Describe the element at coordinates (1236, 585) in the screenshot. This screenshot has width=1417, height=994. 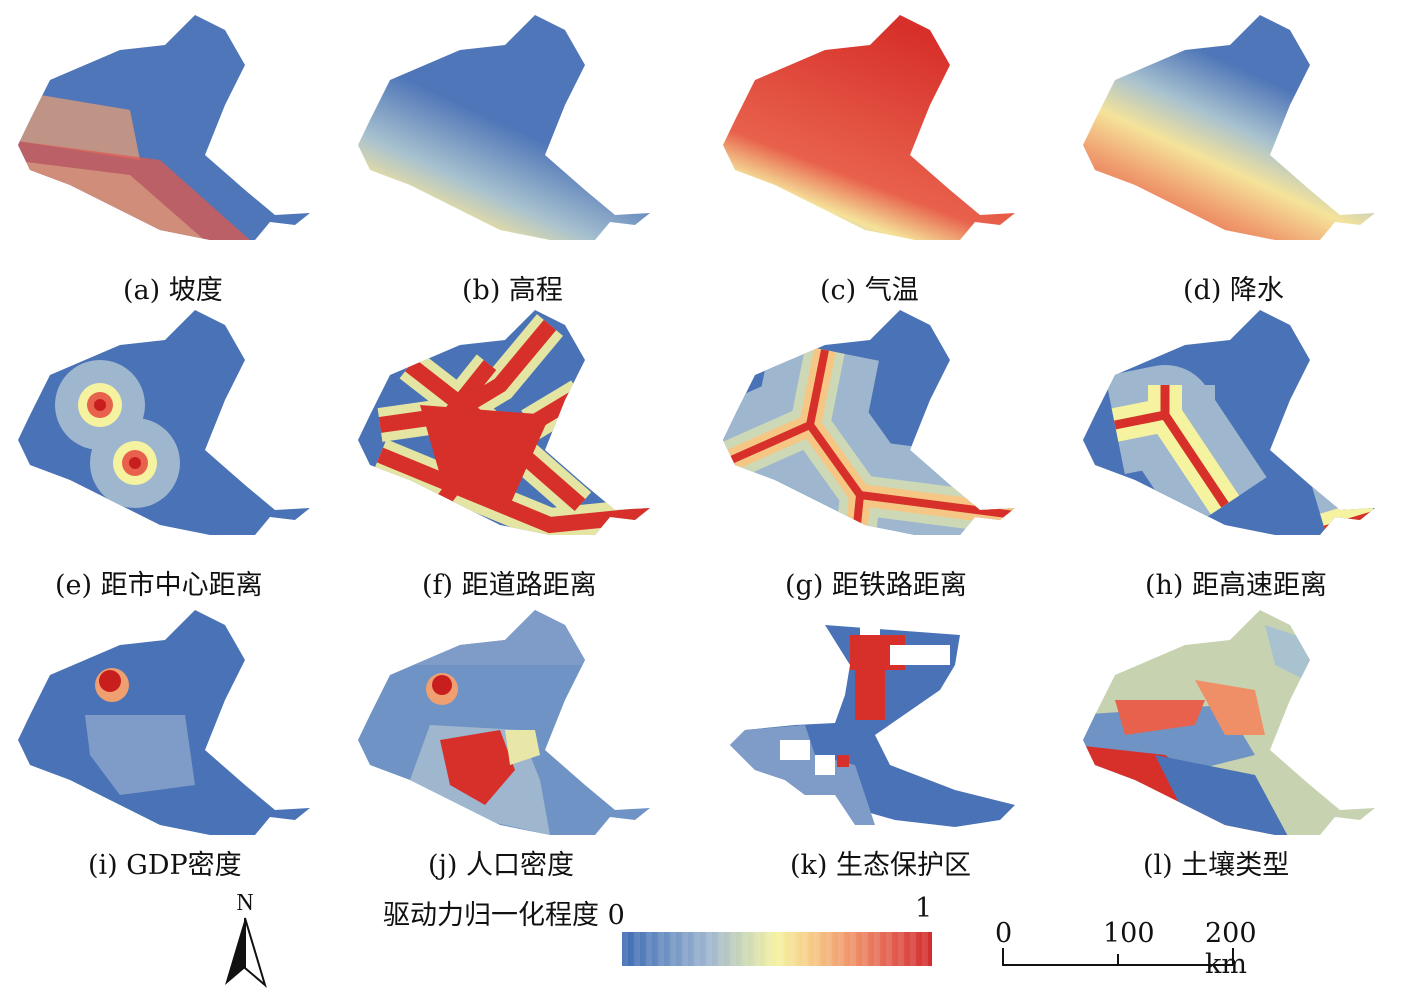
I see `caption-highway: (h) 距高速距离` at that location.